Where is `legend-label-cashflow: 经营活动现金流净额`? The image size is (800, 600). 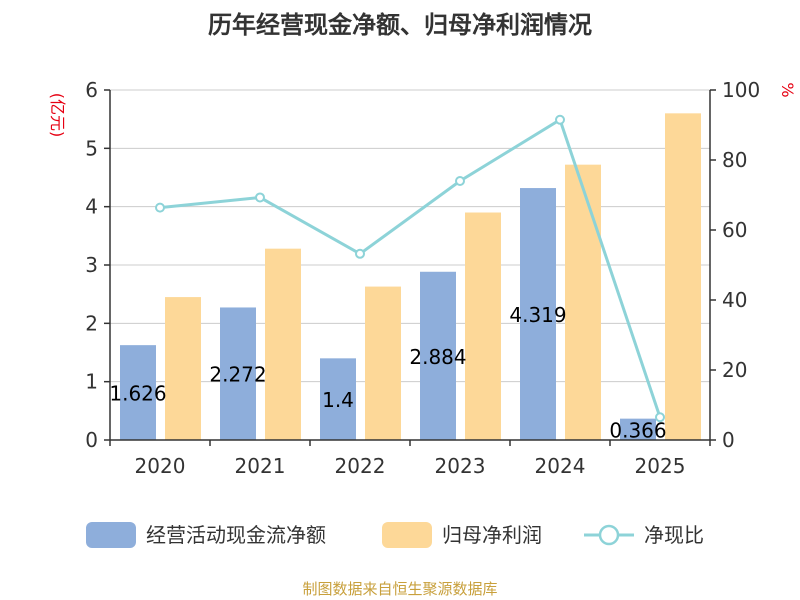
legend-label-cashflow: 经营活动现金流净额 is located at coordinates (236, 535).